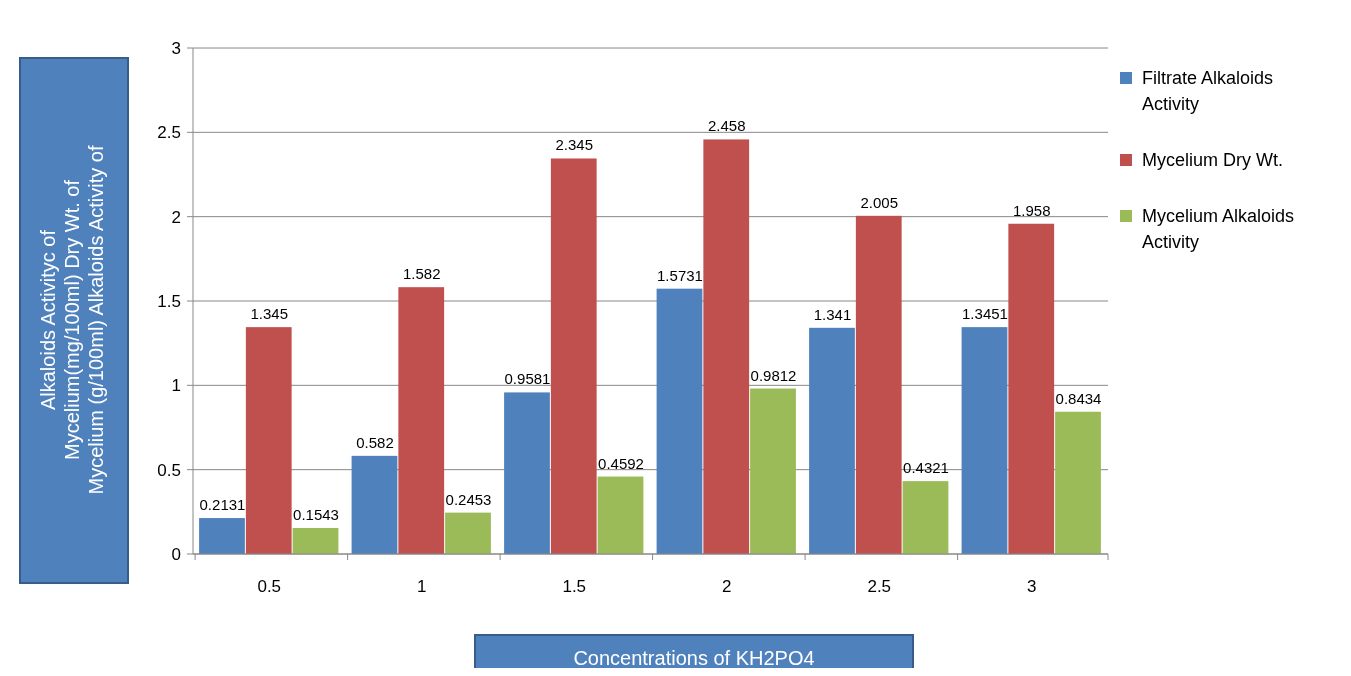 This screenshot has height=676, width=1351. I want to click on y-tick-label: 2.5, so click(169, 133).